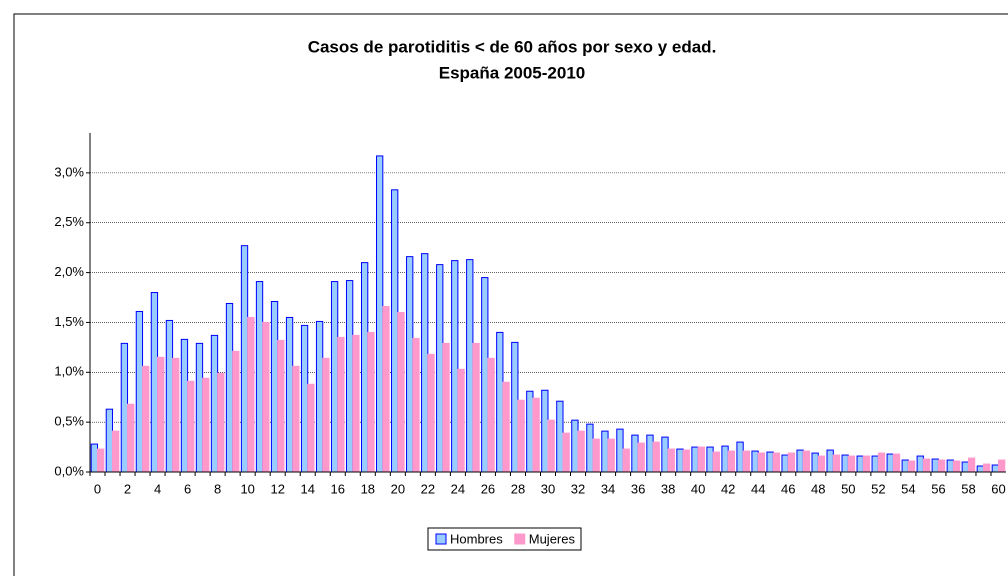 This screenshot has width=1008, height=576. What do you see at coordinates (638, 488) in the screenshot?
I see `x-tick-label: 36` at bounding box center [638, 488].